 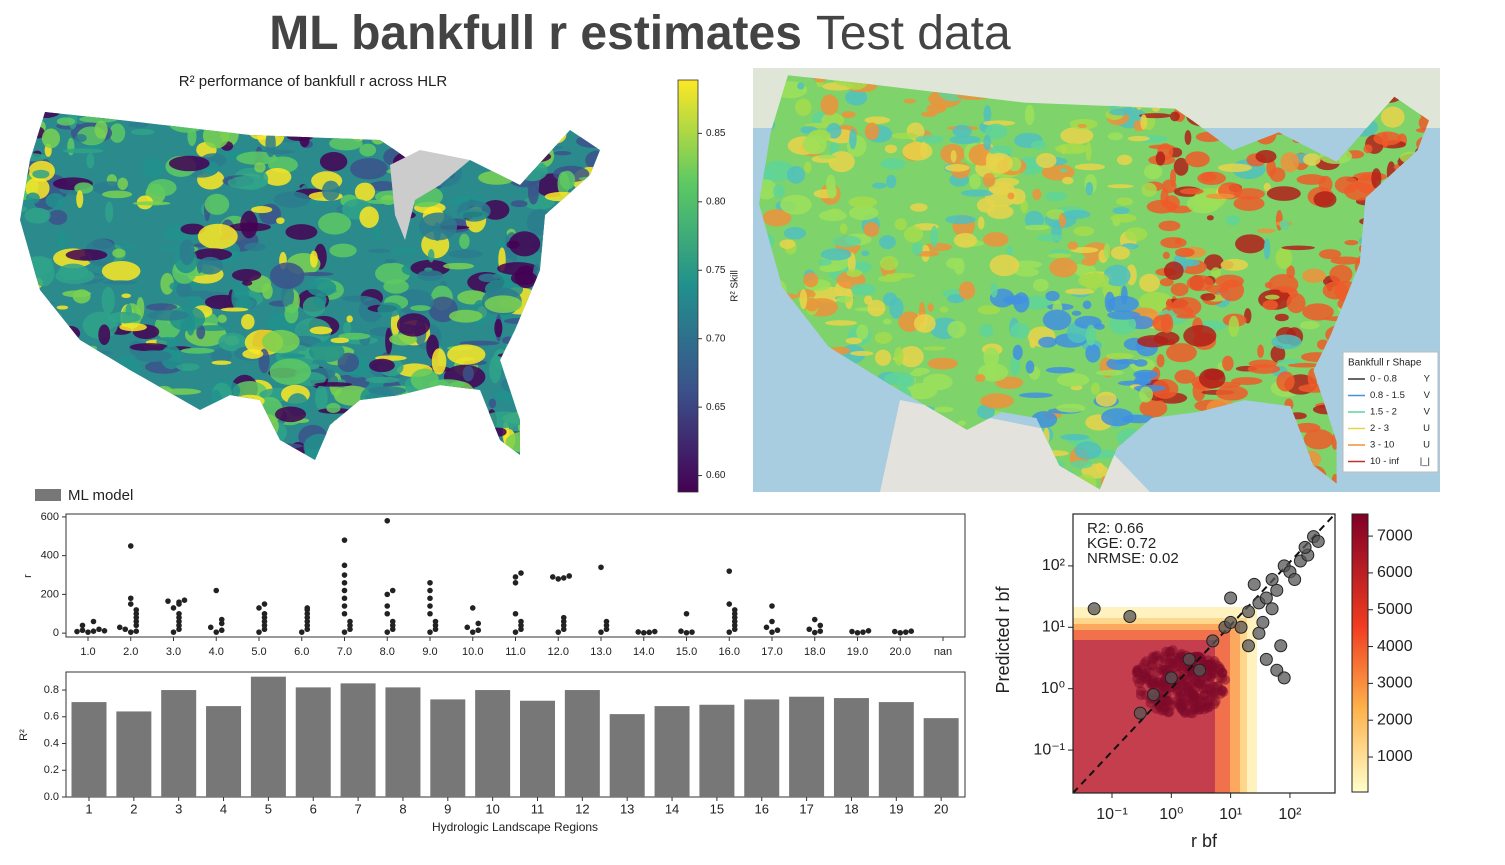 I want to click on colorbar-tick-label: 4000, so click(x=1395, y=646).